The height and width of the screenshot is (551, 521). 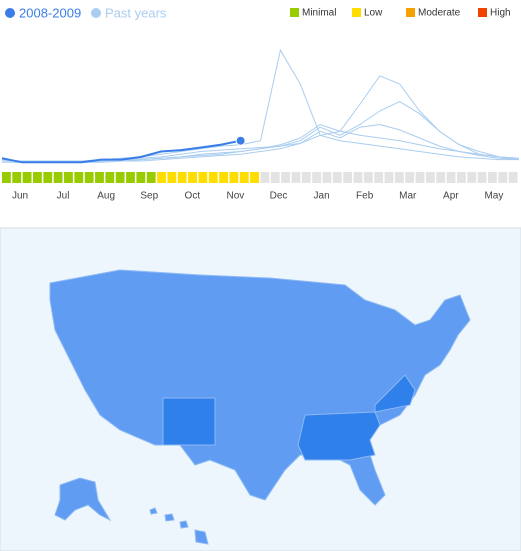 I want to click on current-point, so click(x=240, y=140).